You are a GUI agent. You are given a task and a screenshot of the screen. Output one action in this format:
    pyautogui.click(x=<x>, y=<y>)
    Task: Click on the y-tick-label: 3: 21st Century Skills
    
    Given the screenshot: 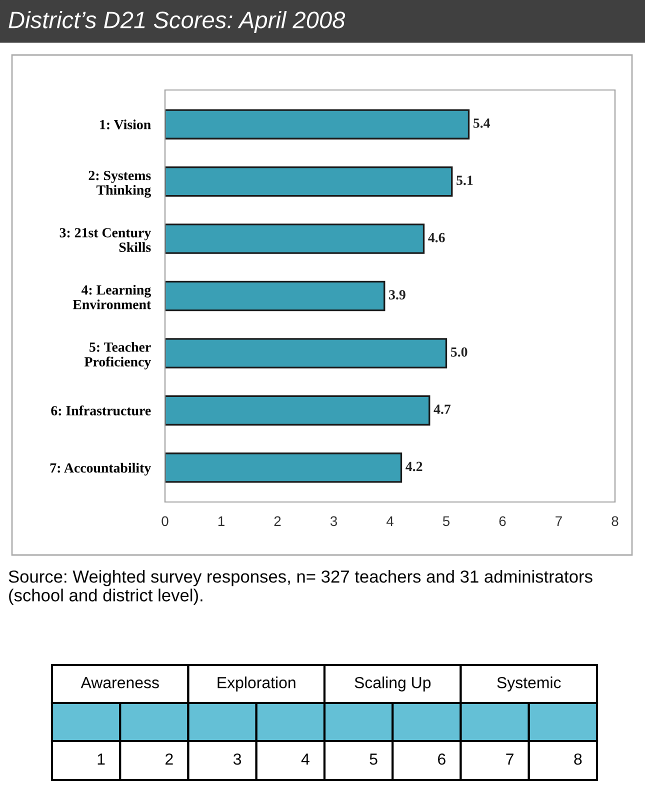 What is the action you would take?
    pyautogui.click(x=105, y=240)
    